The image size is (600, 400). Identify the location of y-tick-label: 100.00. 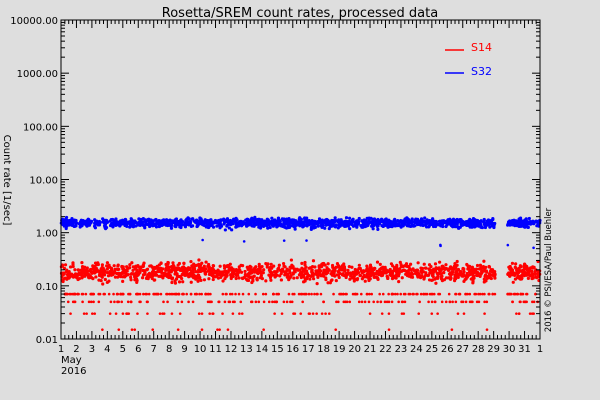
(40, 127).